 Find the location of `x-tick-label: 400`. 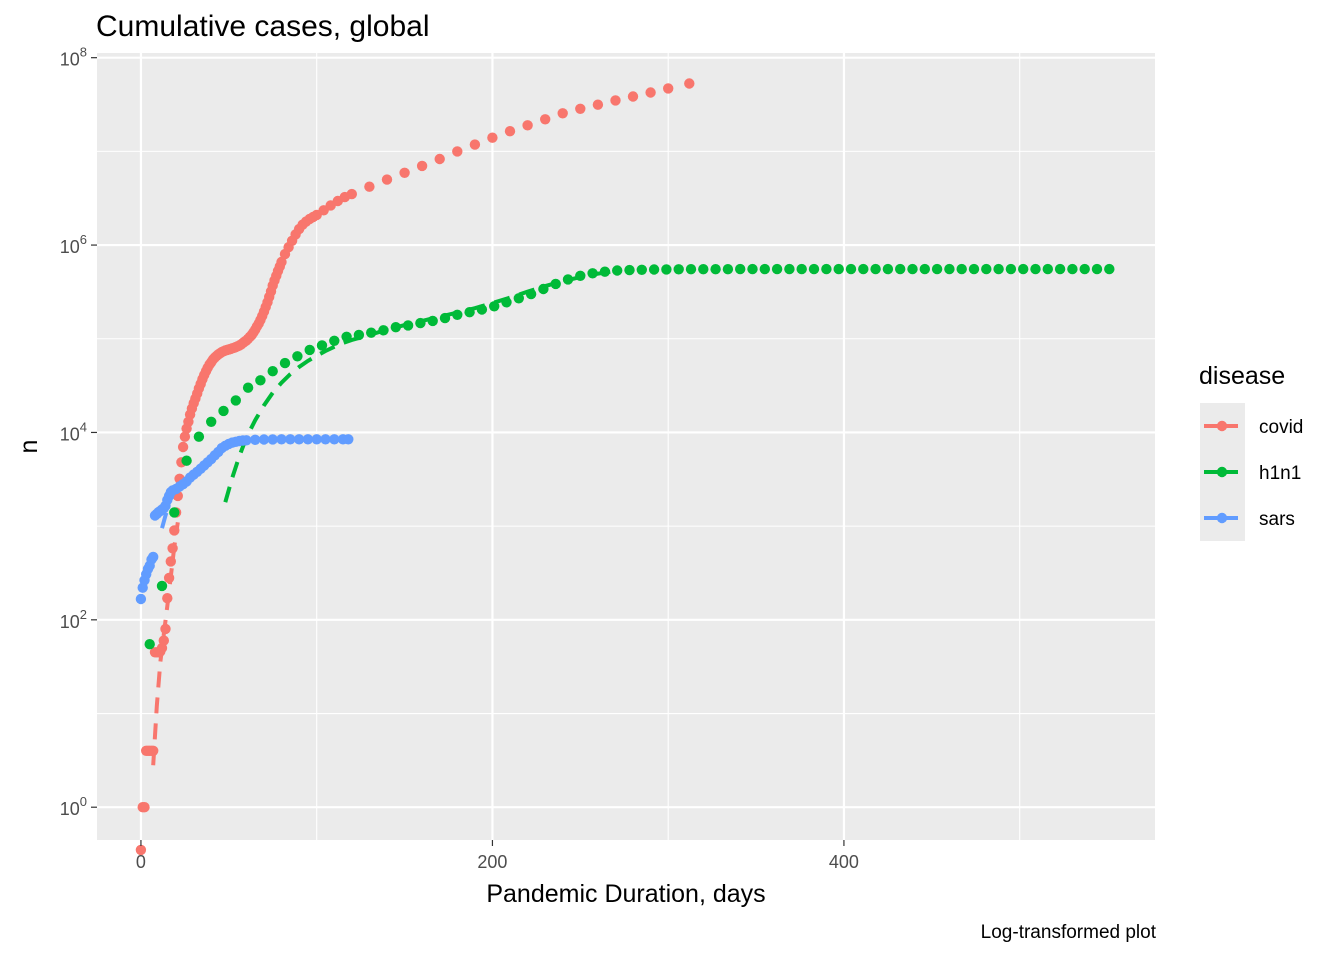

x-tick-label: 400 is located at coordinates (844, 862).